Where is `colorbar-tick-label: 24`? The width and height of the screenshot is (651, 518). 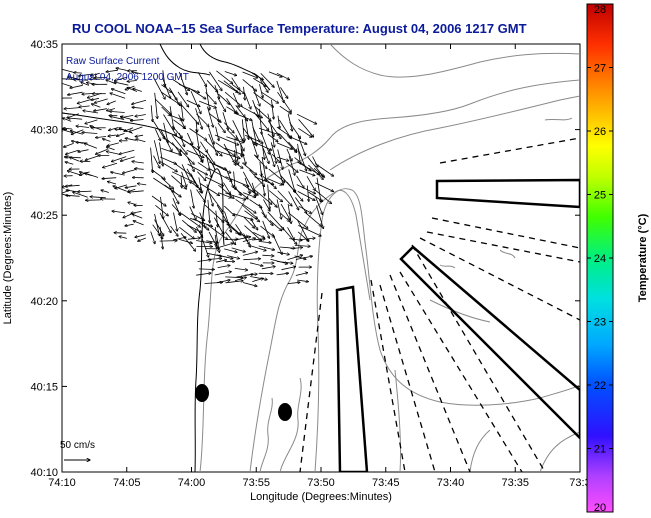 colorbar-tick-label: 24 is located at coordinates (600, 259).